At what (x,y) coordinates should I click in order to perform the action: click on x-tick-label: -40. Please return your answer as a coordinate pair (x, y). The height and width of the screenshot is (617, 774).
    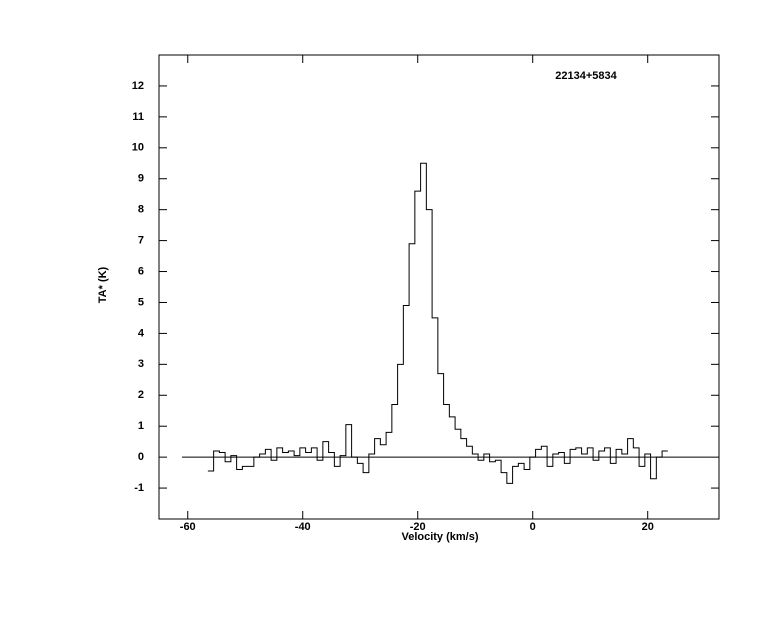
    Looking at the image, I should click on (303, 527).